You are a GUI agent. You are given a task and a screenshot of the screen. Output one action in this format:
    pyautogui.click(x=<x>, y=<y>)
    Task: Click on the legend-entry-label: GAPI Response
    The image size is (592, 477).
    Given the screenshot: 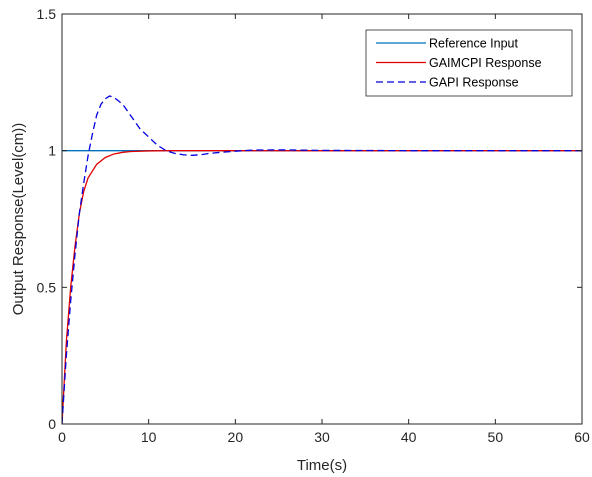 What is the action you would take?
    pyautogui.click(x=474, y=83)
    